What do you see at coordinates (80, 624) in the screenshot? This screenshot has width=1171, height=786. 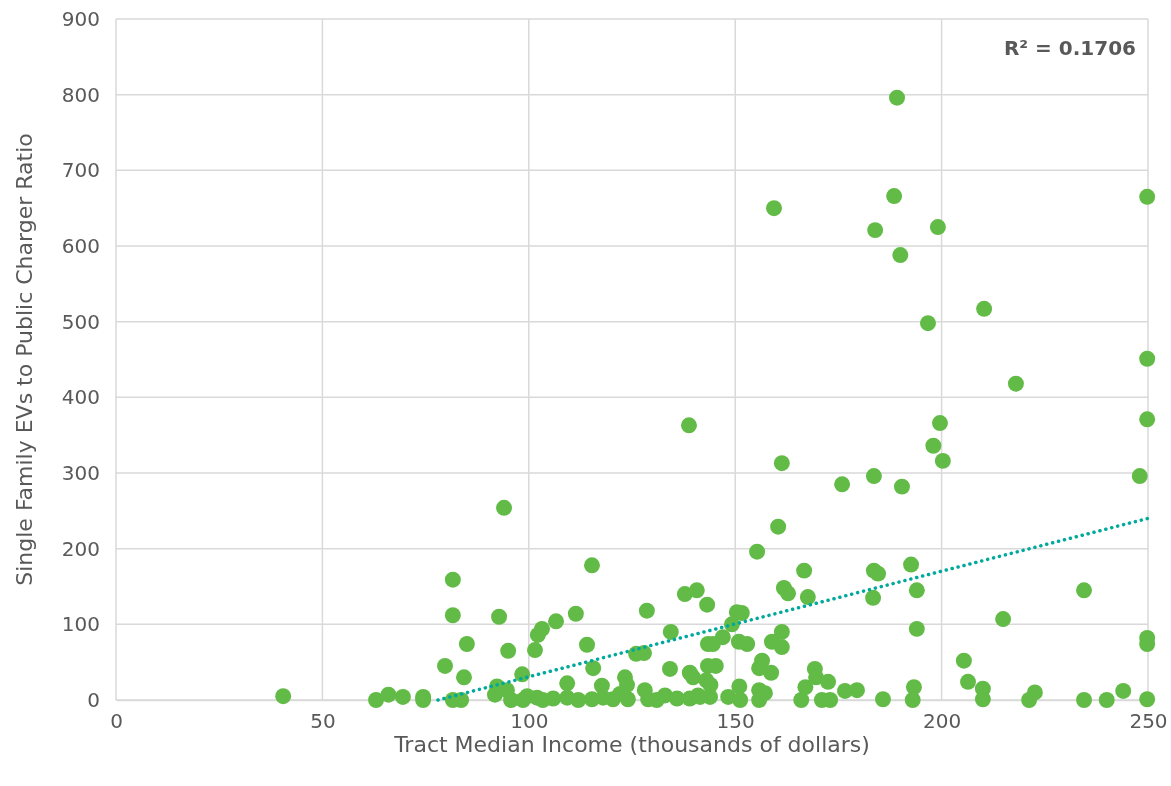 I see `y-tick-label: 100` at bounding box center [80, 624].